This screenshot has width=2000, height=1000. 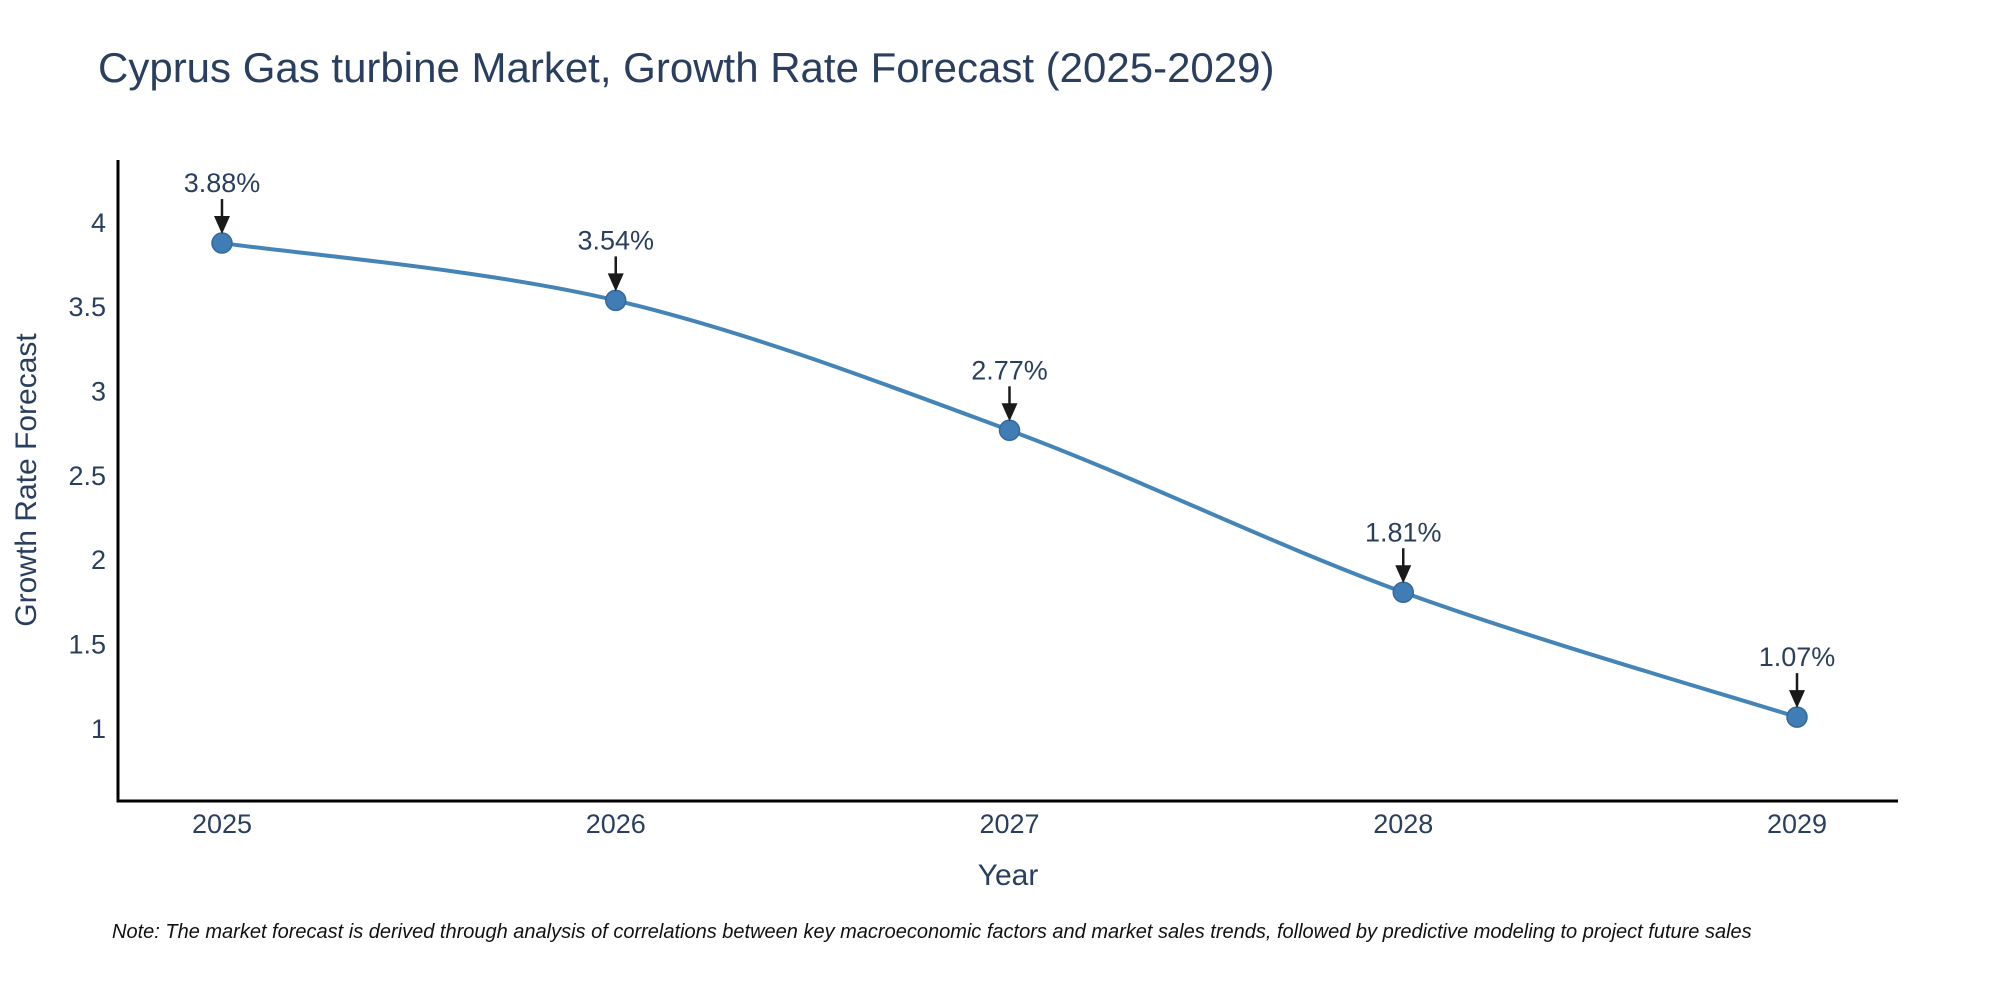 What do you see at coordinates (1403, 532) in the screenshot?
I see `data-point-label: 1.81%` at bounding box center [1403, 532].